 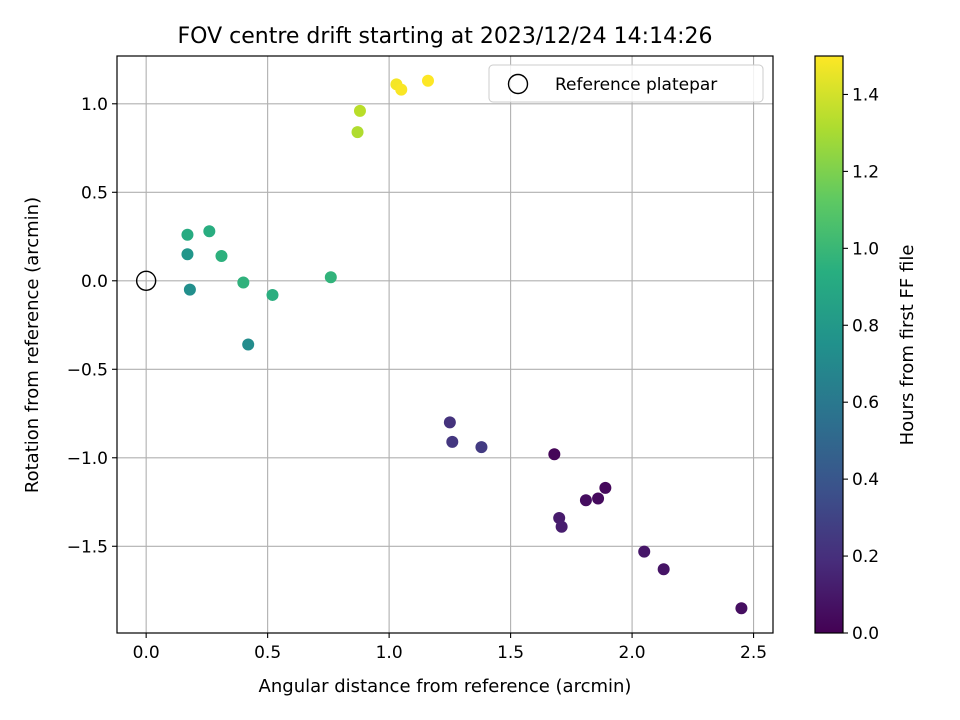 What do you see at coordinates (87, 547) in the screenshot?
I see `y-tick-label: −1.5` at bounding box center [87, 547].